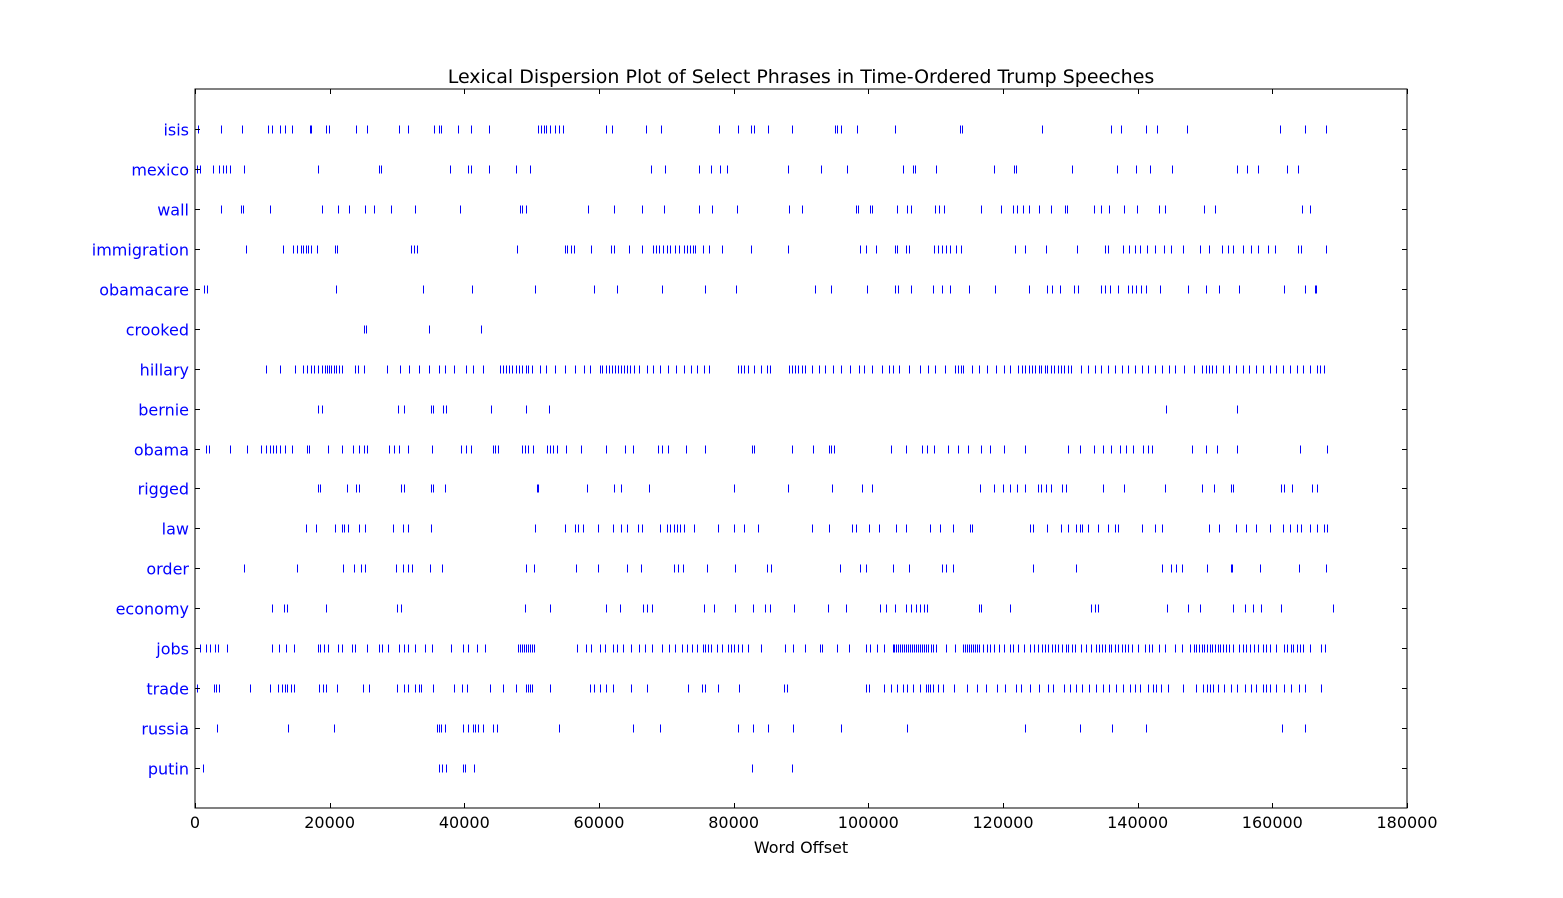  I want to click on x-tick-label: 40000, so click(464, 822).